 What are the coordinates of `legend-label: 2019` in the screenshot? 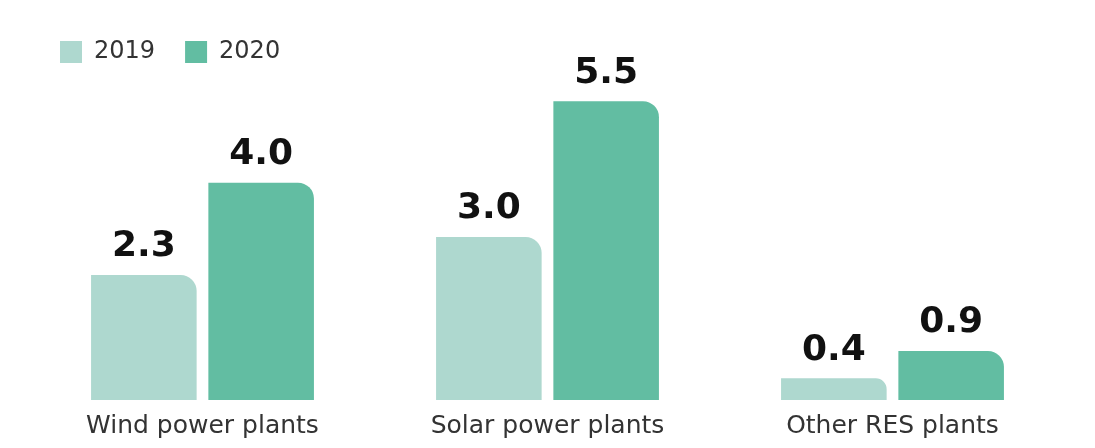 It's located at (125, 50).